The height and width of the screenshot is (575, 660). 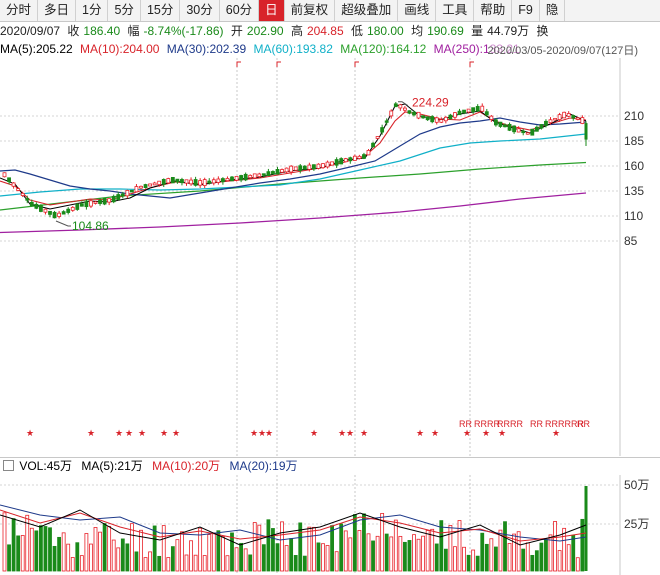 What do you see at coordinates (634, 191) in the screenshot?
I see `price-tick-label: 135` at bounding box center [634, 191].